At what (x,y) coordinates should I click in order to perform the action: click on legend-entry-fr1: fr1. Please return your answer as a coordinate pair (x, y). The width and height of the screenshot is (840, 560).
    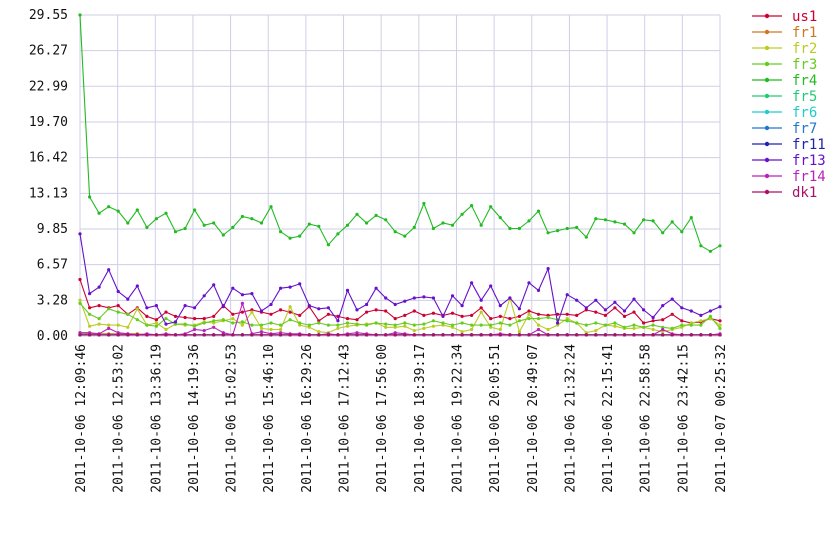
    Looking at the image, I should click on (784, 33).